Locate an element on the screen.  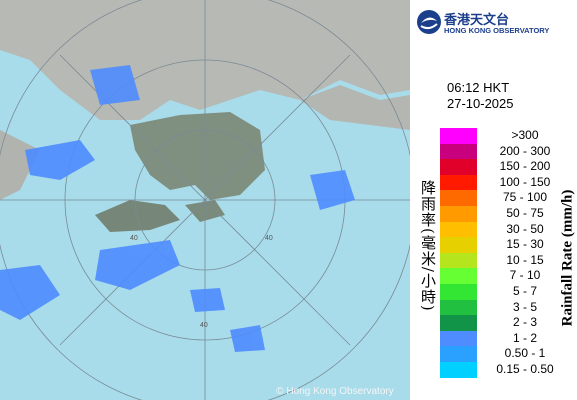
logo-english: HONG KONG OBSERVATORY is located at coordinates (497, 30).